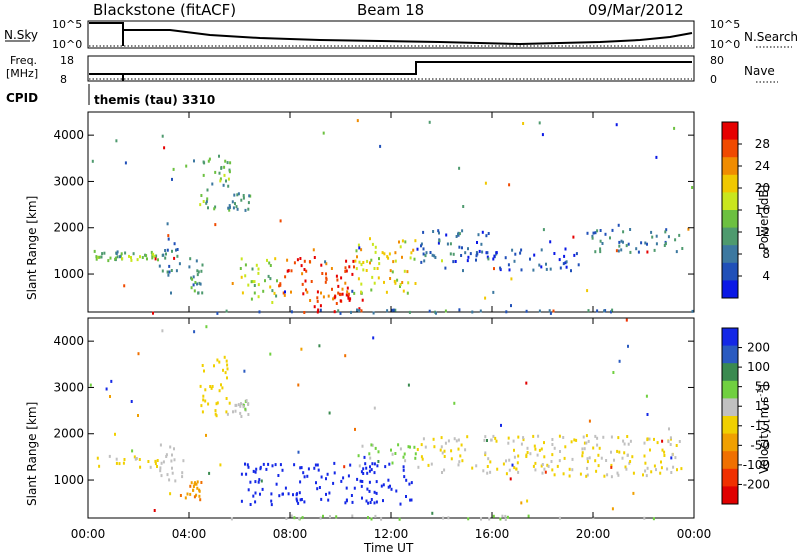  What do you see at coordinates (391, 34) in the screenshot?
I see `nsky-trace` at bounding box center [391, 34].